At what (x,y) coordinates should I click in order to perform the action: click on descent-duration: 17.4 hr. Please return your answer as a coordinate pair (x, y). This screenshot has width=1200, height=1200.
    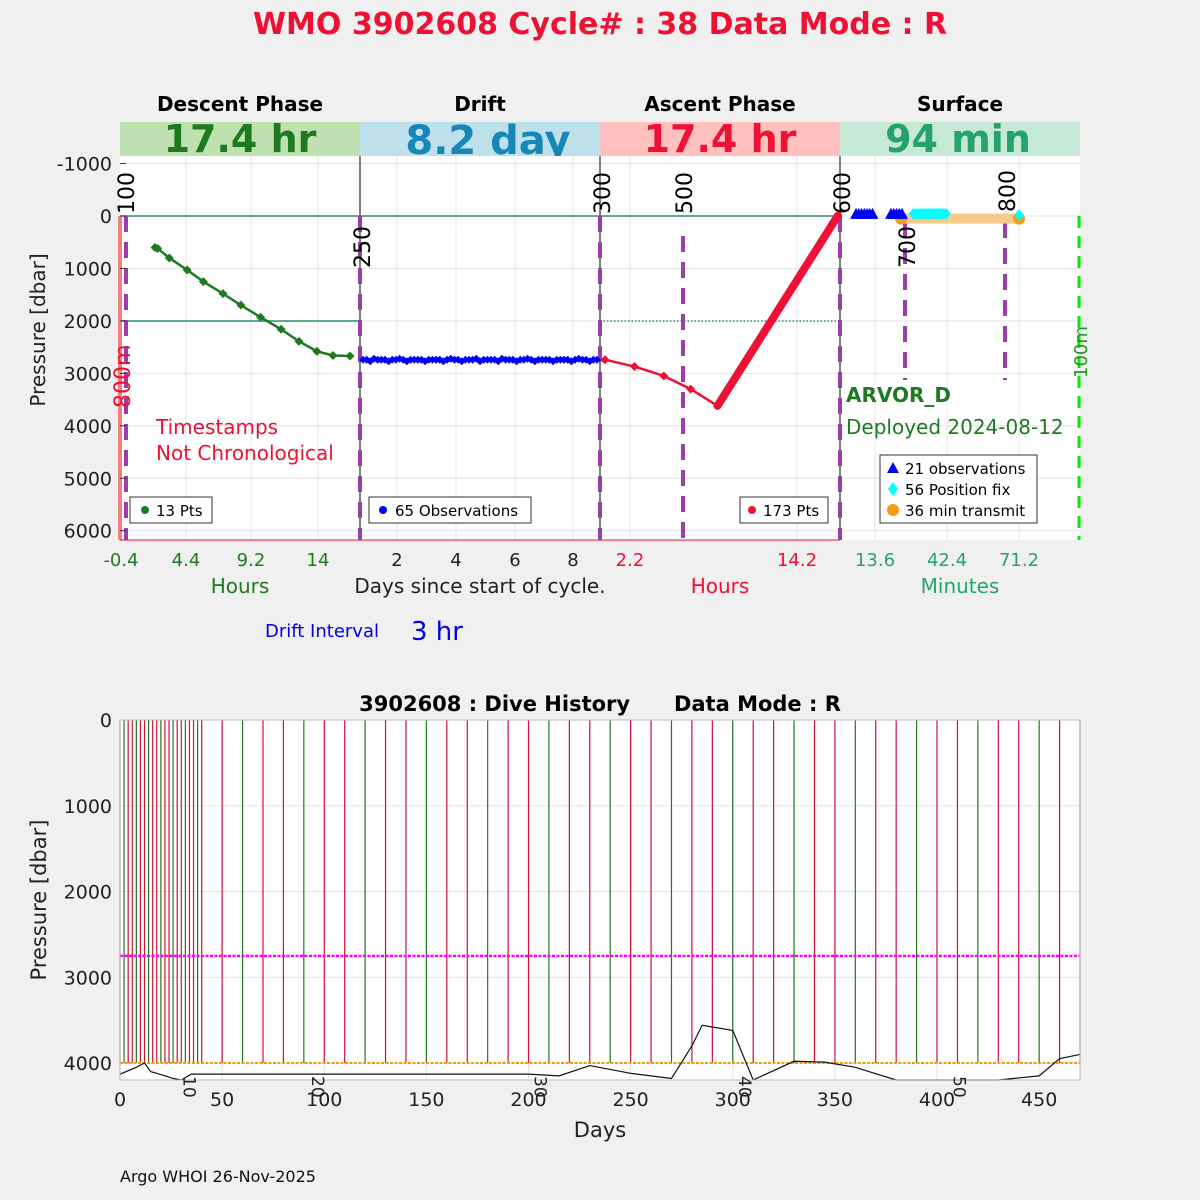
    Looking at the image, I should click on (240, 139).